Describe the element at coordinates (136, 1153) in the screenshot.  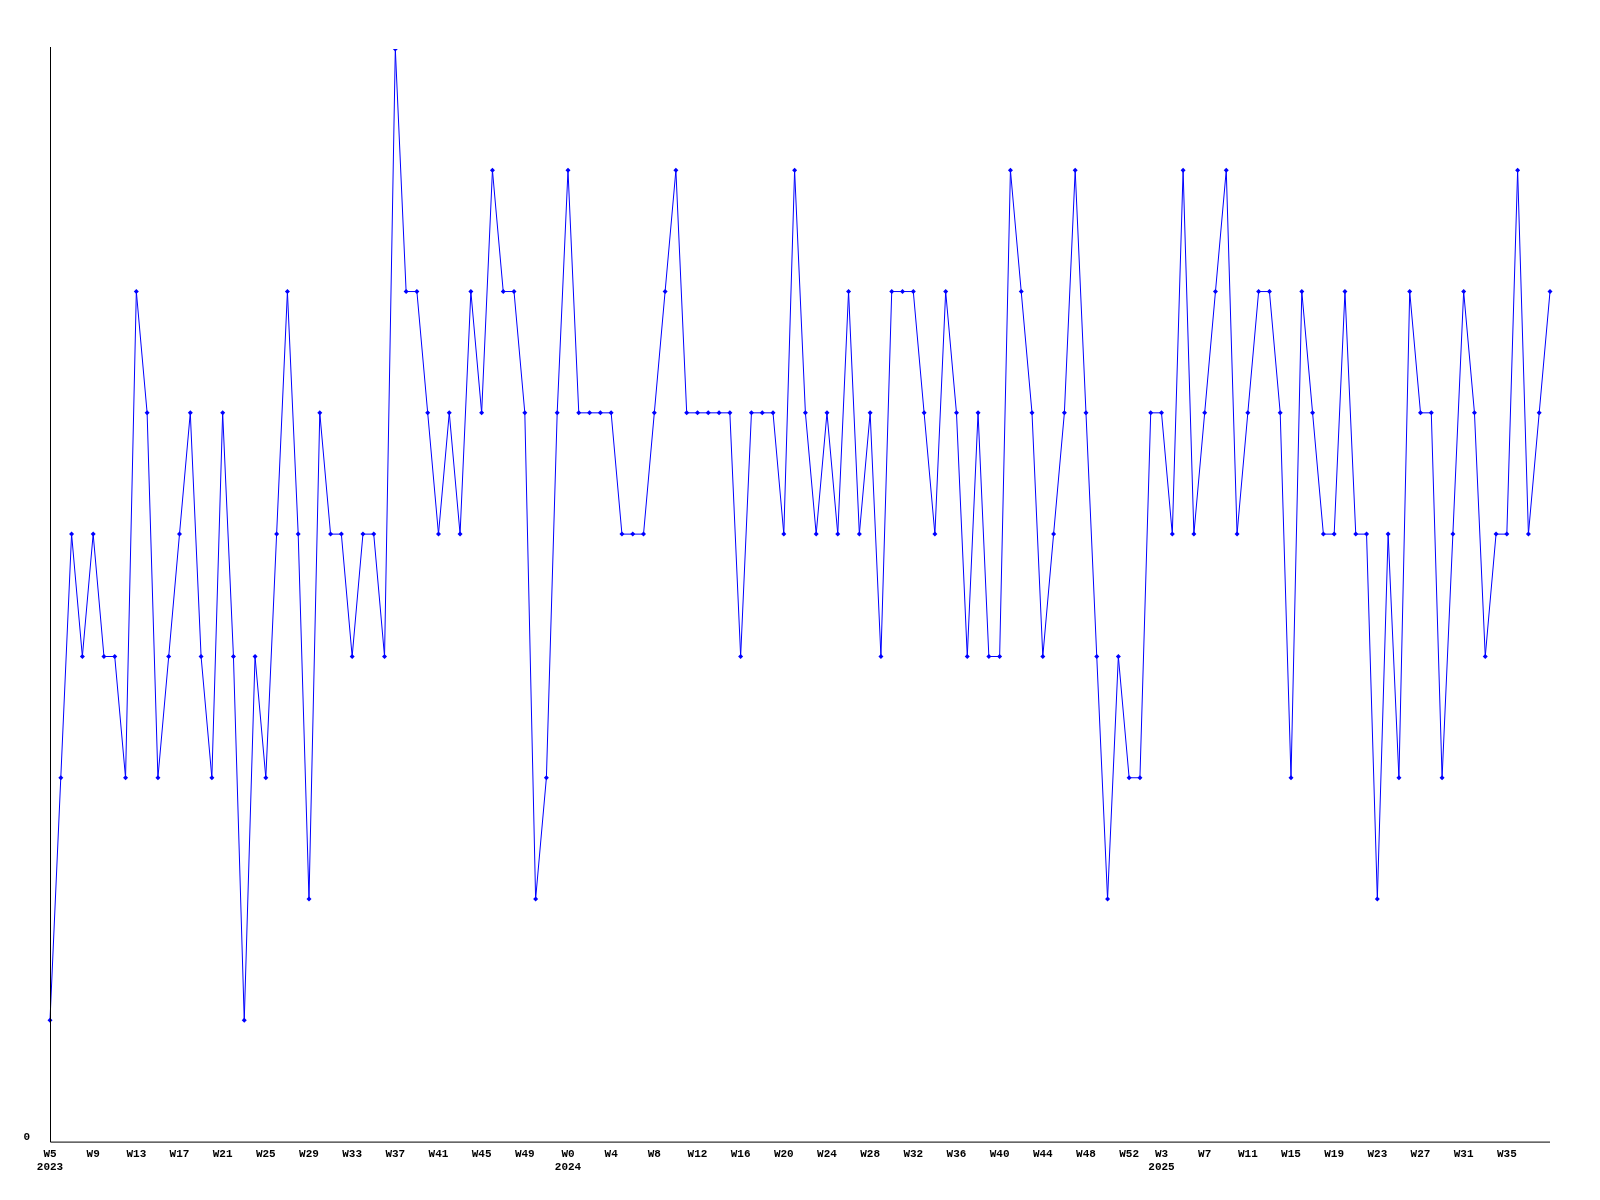
I see `x-tick-label: W13` at that location.